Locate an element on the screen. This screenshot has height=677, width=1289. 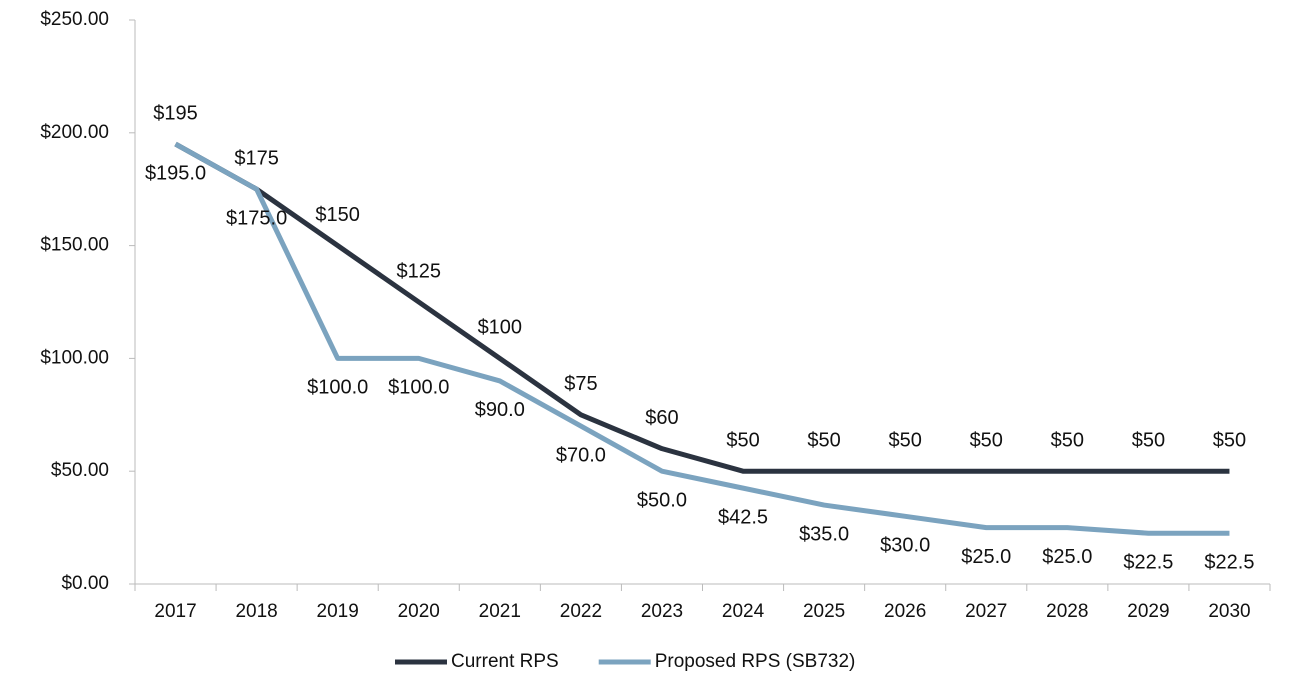
x-tick-label: 2018 is located at coordinates (256, 611).